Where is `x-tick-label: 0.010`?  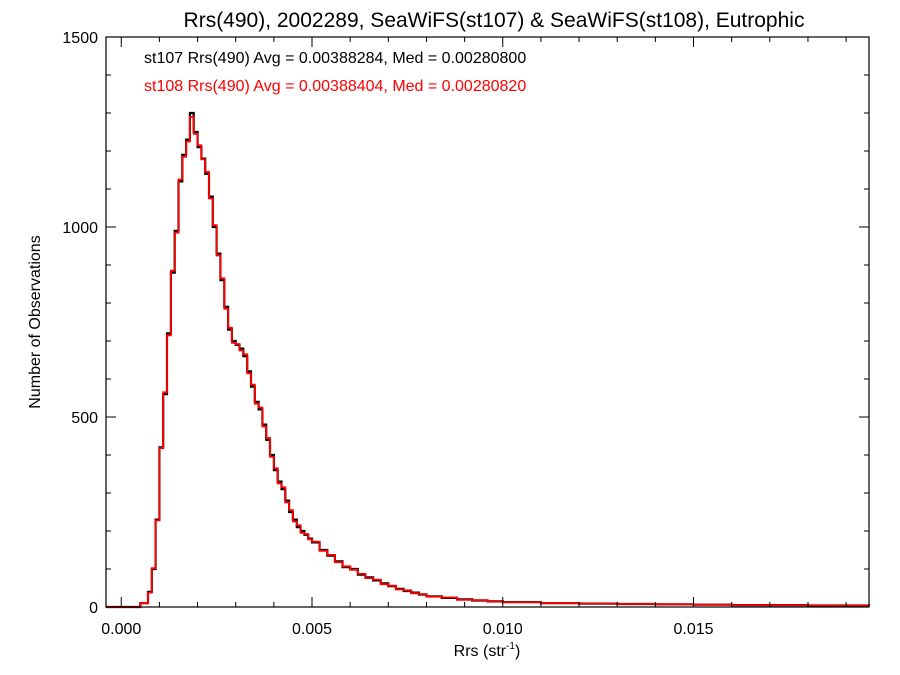 x-tick-label: 0.010 is located at coordinates (503, 629).